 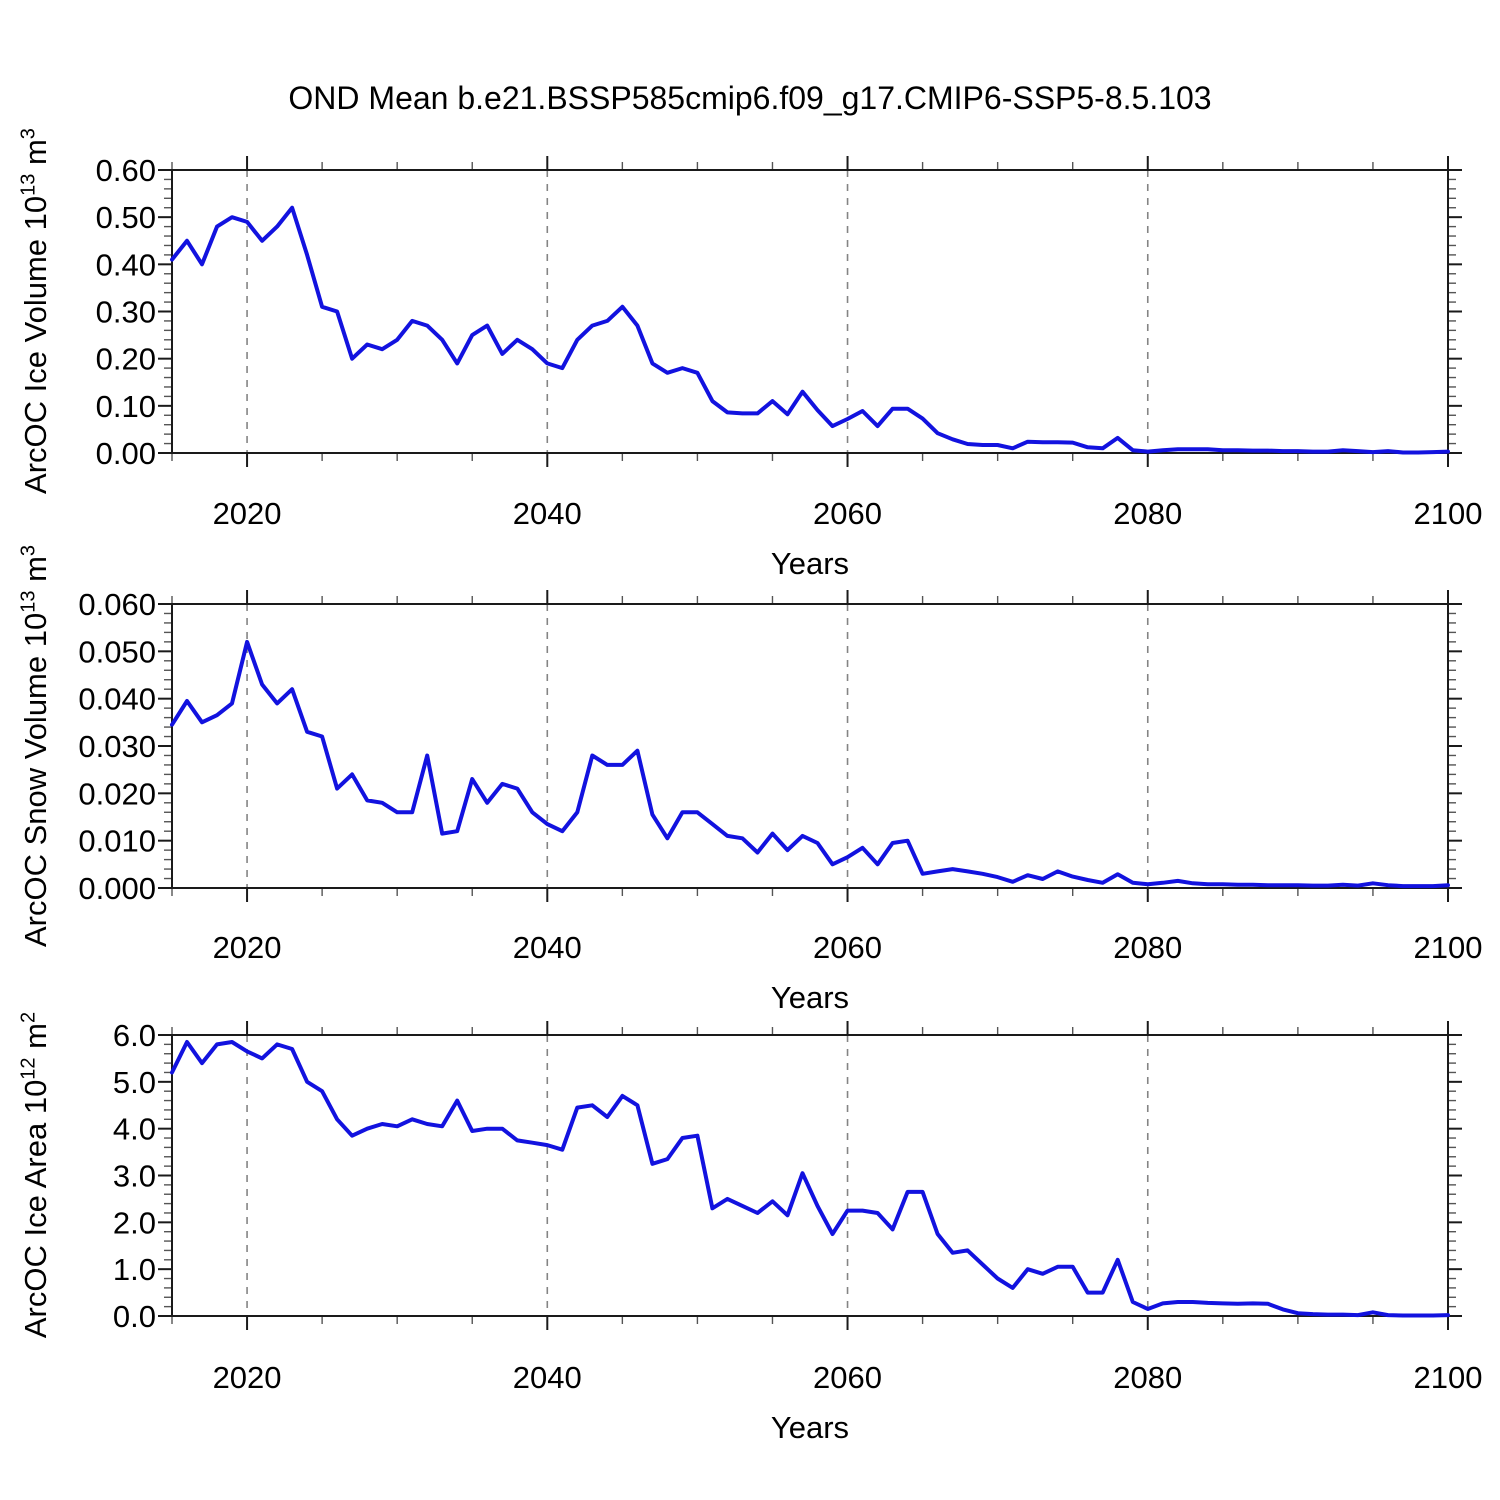 I want to click on y-tick-label: 0.020, so click(x=117, y=793).